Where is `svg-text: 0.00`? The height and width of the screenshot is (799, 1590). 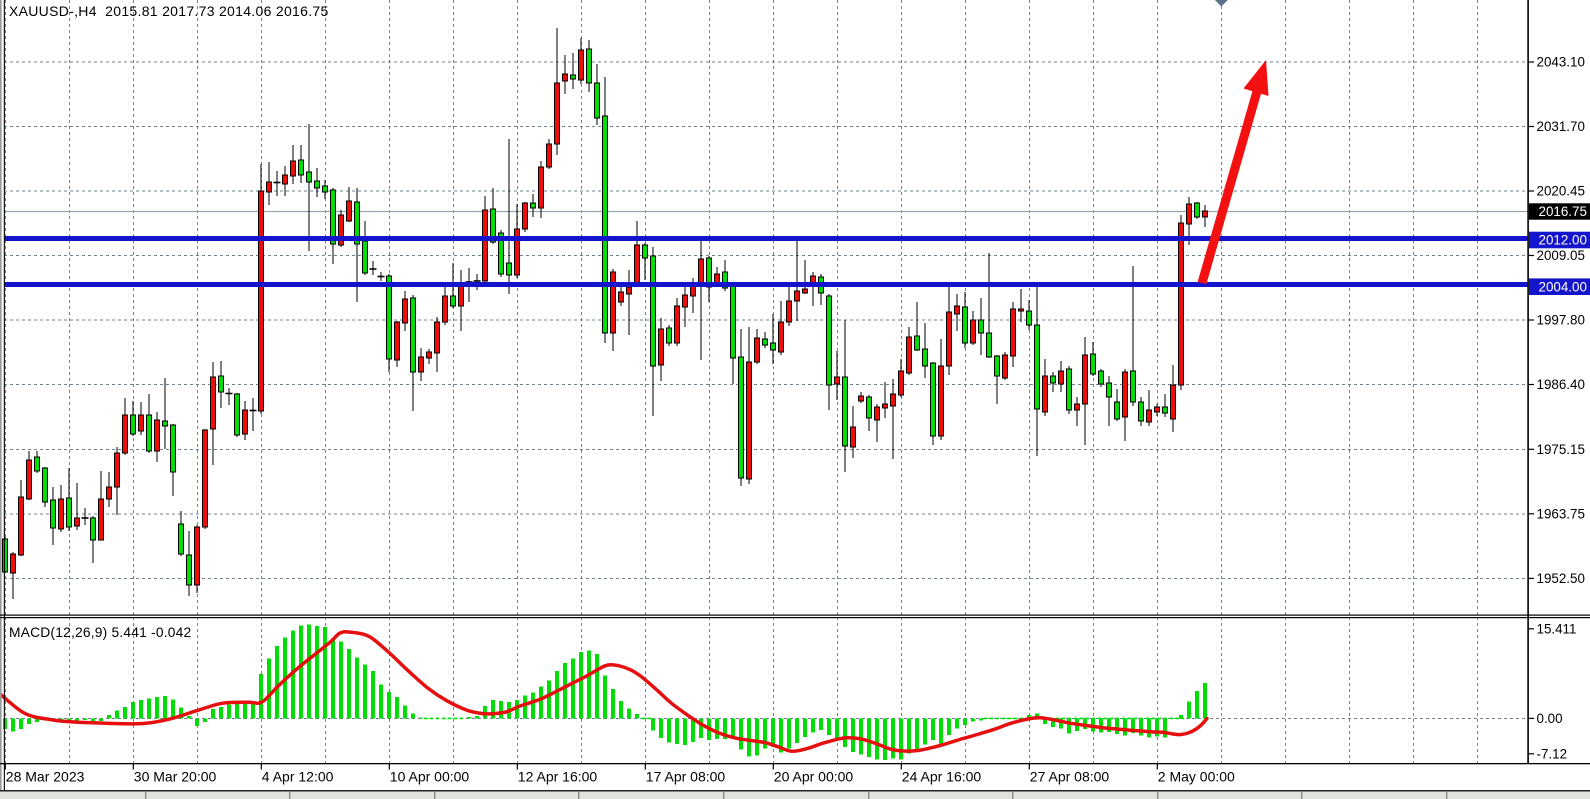
svg-text: 0.00 is located at coordinates (1550, 718).